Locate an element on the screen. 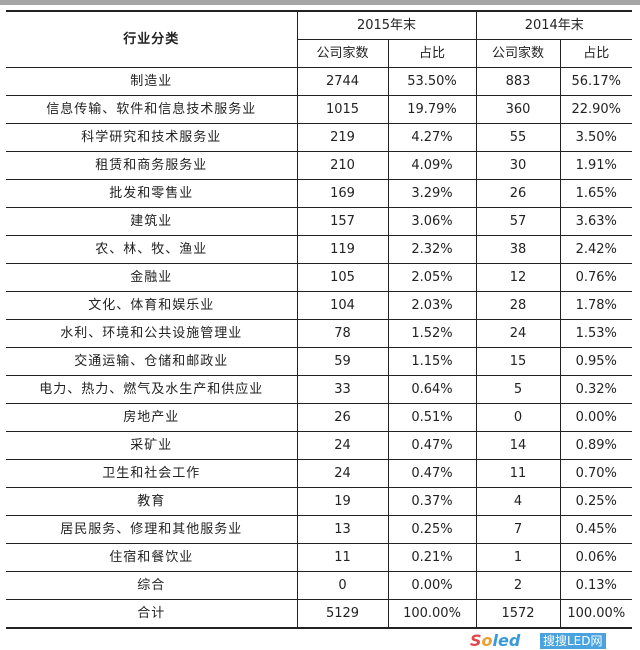 This screenshot has height=650, width=640. share-2015: 1.15% is located at coordinates (432, 361).